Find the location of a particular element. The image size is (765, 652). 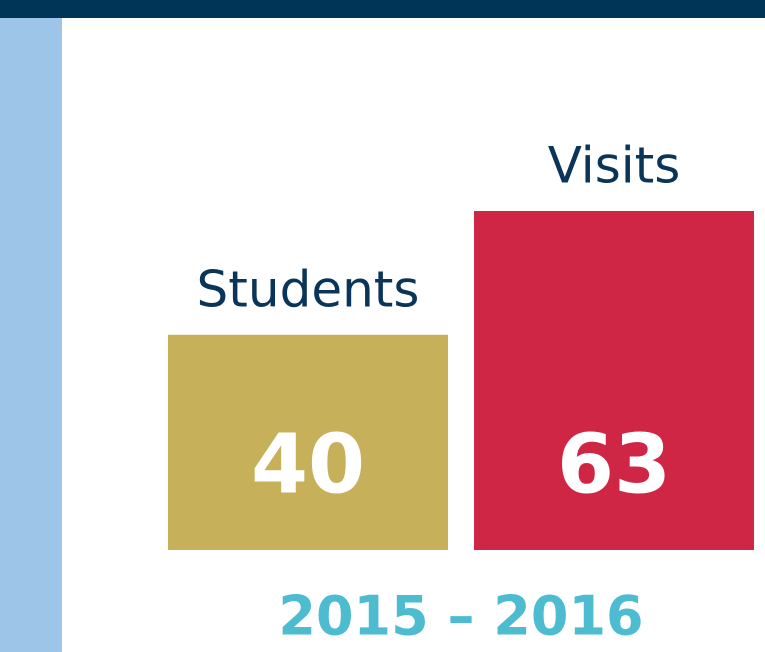

category-label: Students is located at coordinates (308, 289).